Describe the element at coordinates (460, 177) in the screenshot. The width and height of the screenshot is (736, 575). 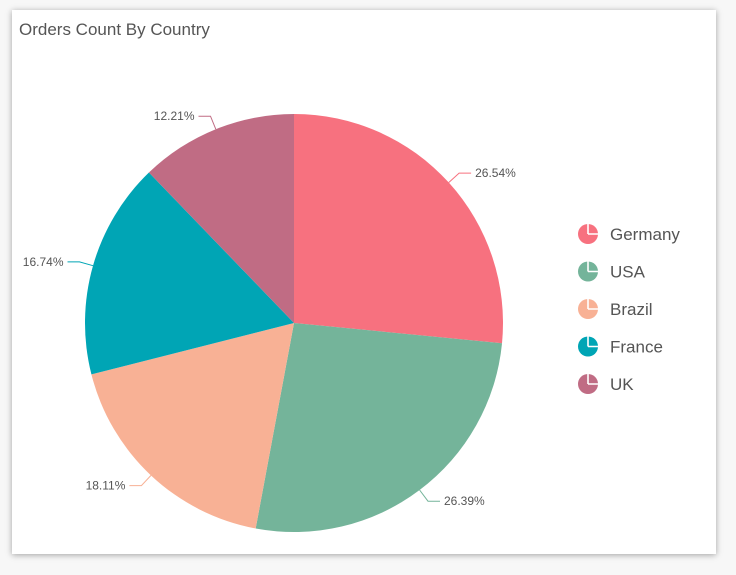
I see `label-connector-germany` at that location.